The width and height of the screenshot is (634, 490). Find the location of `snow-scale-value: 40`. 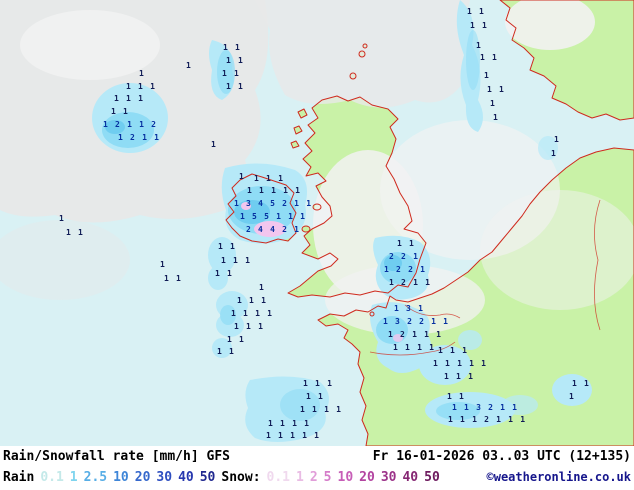

snow-scale-value: 40 is located at coordinates (410, 477).